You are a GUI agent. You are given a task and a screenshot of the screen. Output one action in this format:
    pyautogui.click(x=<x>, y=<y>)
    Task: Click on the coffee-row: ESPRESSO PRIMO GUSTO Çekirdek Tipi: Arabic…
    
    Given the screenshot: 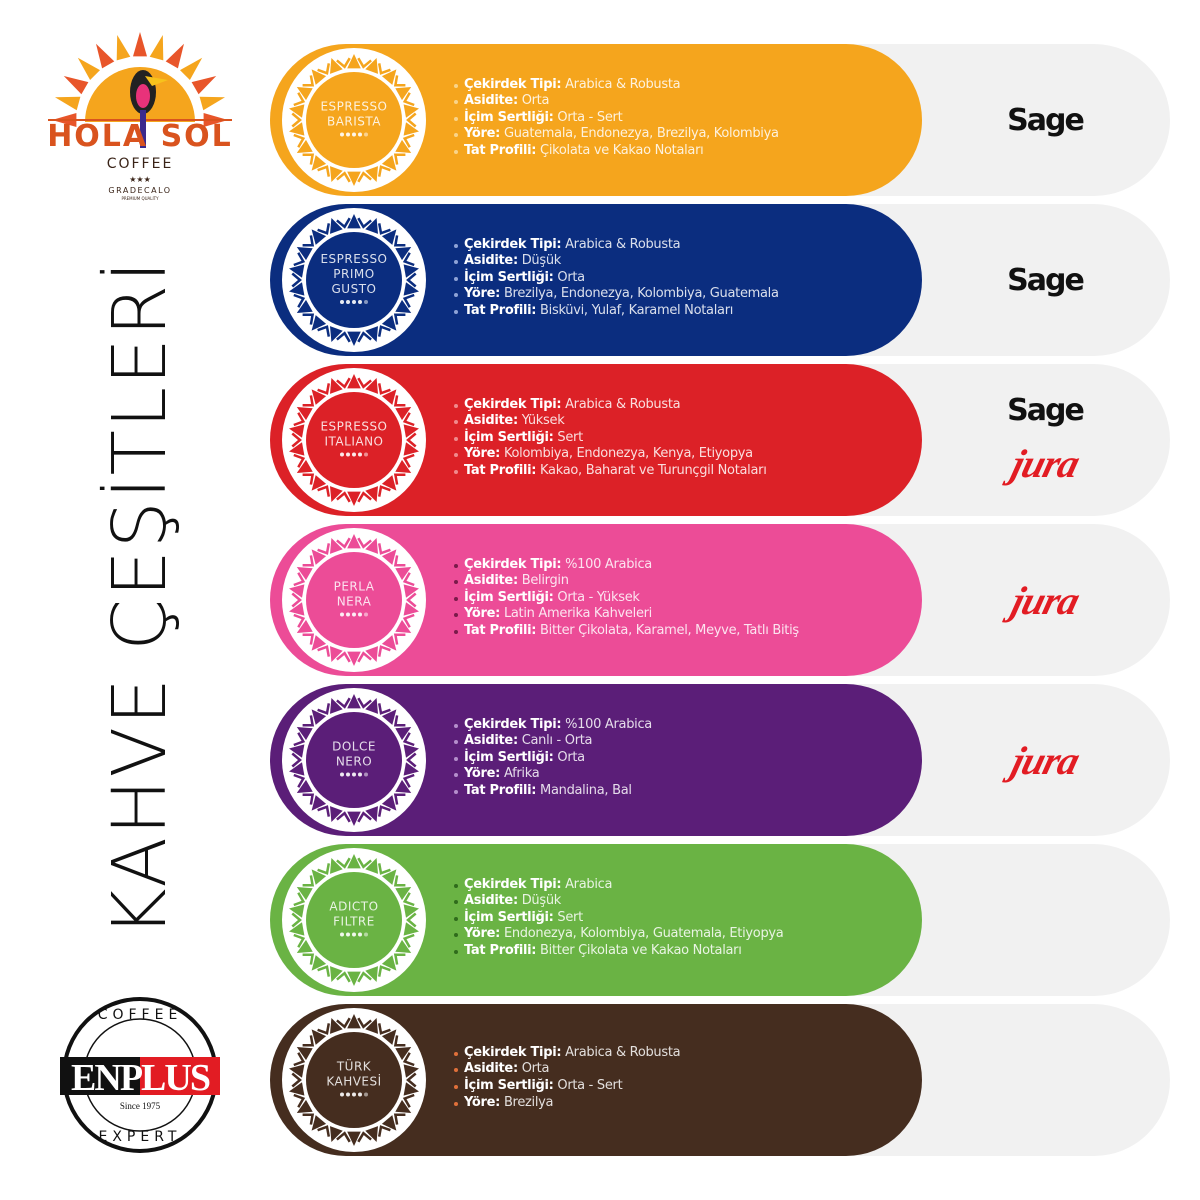 What is the action you would take?
    pyautogui.click(x=720, y=280)
    